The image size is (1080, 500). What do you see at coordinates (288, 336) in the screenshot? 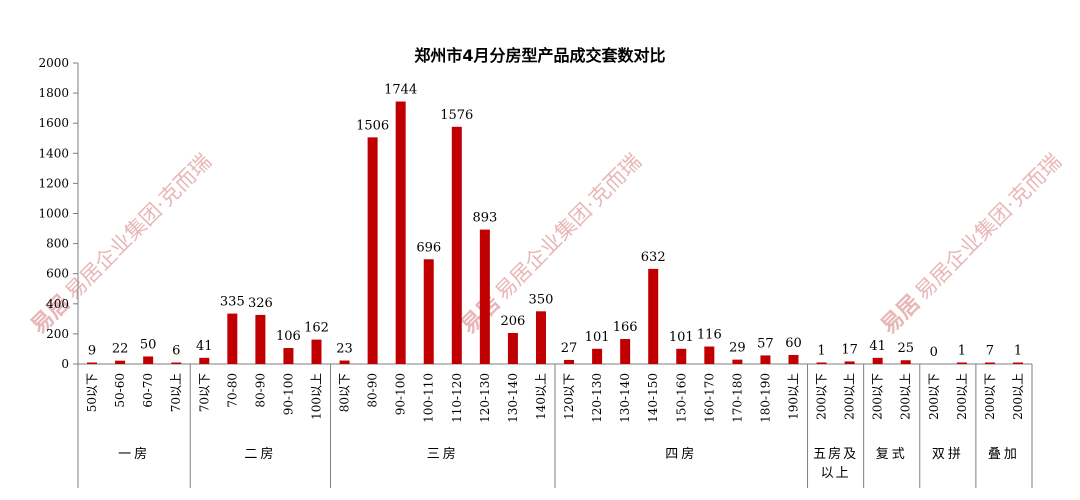
I see `data-label: 106` at bounding box center [288, 336].